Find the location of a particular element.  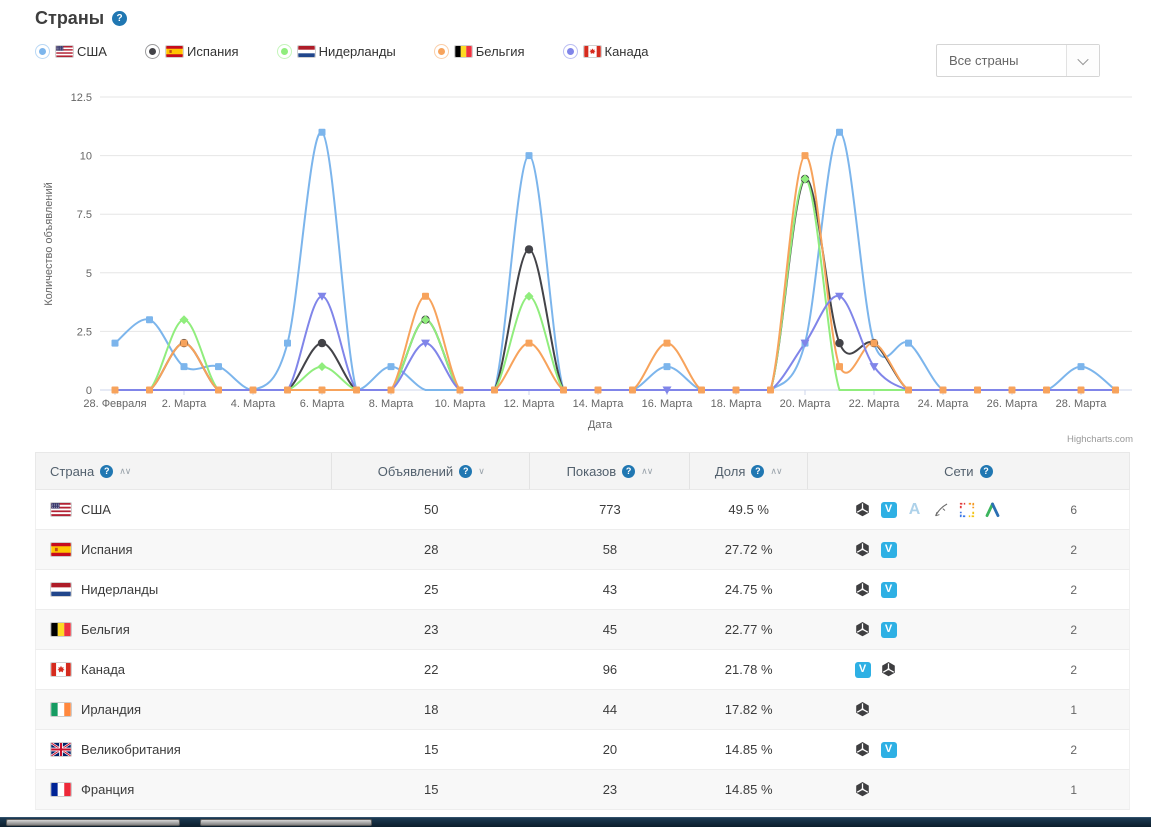

ads-cell: 25 is located at coordinates (431, 589).